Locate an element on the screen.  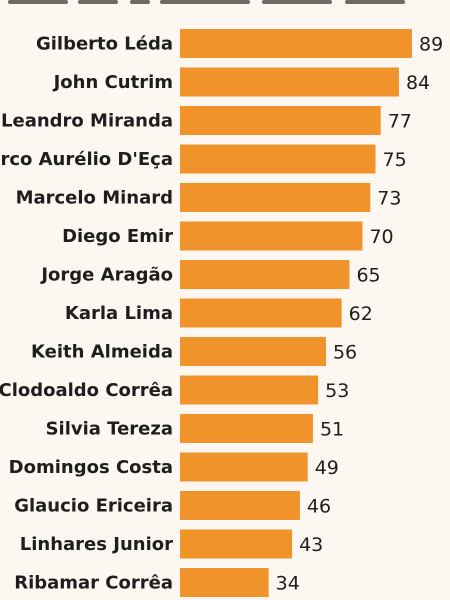
value-label: 49 is located at coordinates (327, 468).